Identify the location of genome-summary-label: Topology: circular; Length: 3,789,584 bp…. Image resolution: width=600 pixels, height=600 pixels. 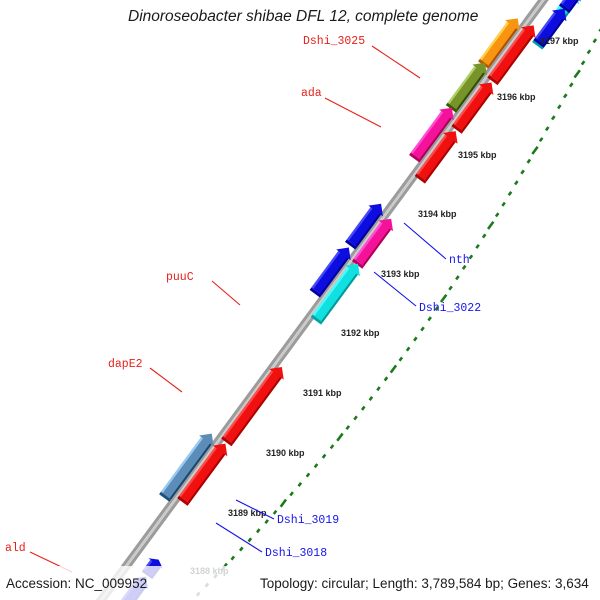
(424, 583).